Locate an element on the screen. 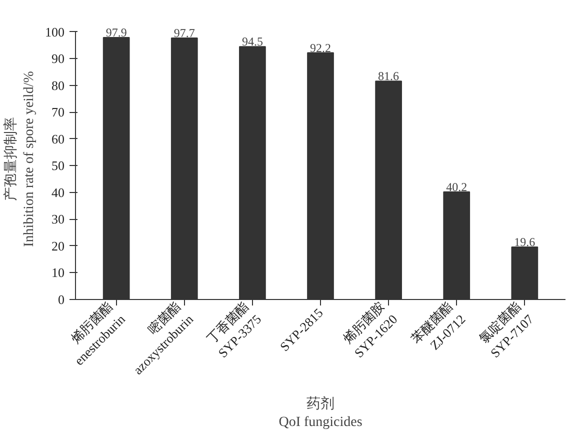 The width and height of the screenshot is (580, 432). y-tick-label: 50 is located at coordinates (58, 166).